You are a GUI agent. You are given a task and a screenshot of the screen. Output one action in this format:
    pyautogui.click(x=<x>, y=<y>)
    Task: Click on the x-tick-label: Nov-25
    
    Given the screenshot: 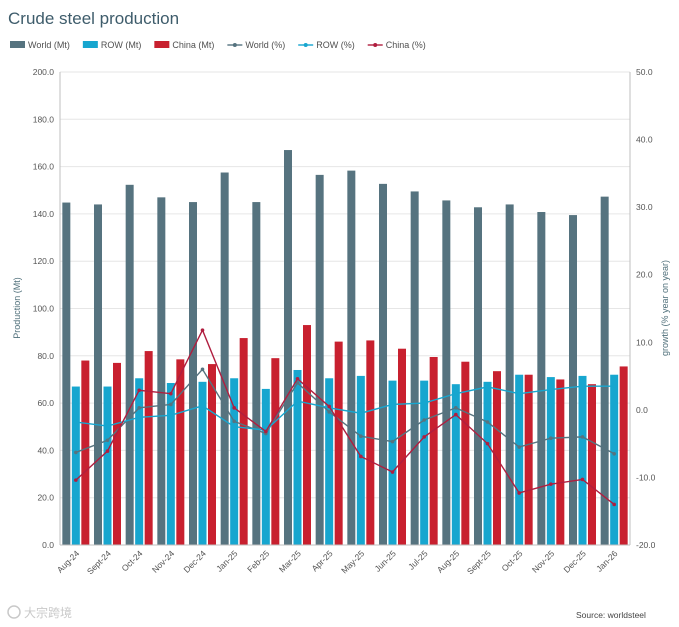 What is the action you would take?
    pyautogui.click(x=543, y=561)
    